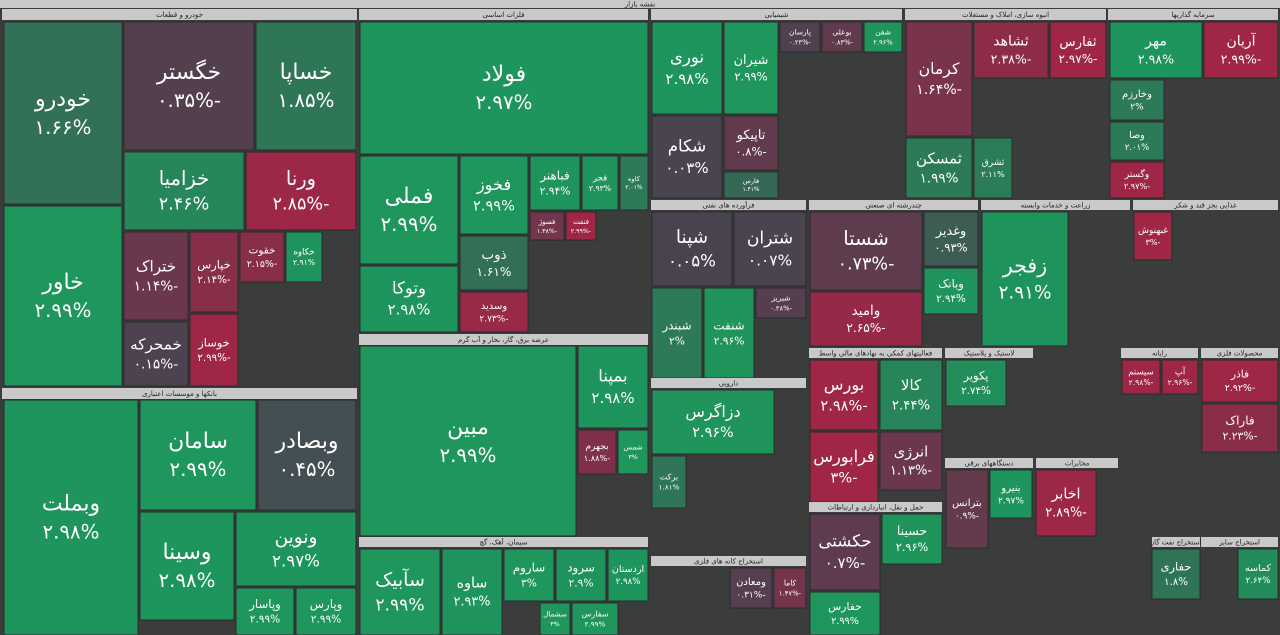 Image resolution: width=1280 pixels, height=635 pixels. What do you see at coordinates (301, 178) in the screenshot?
I see `stock-name: ورنا` at bounding box center [301, 178].